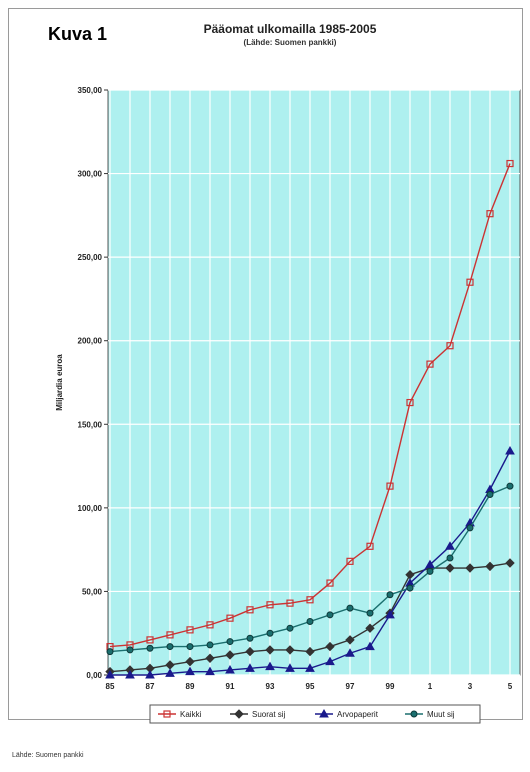  Describe the element at coordinates (48, 755) in the screenshot. I see `source-note: Lähde: Suomen pankki` at that location.